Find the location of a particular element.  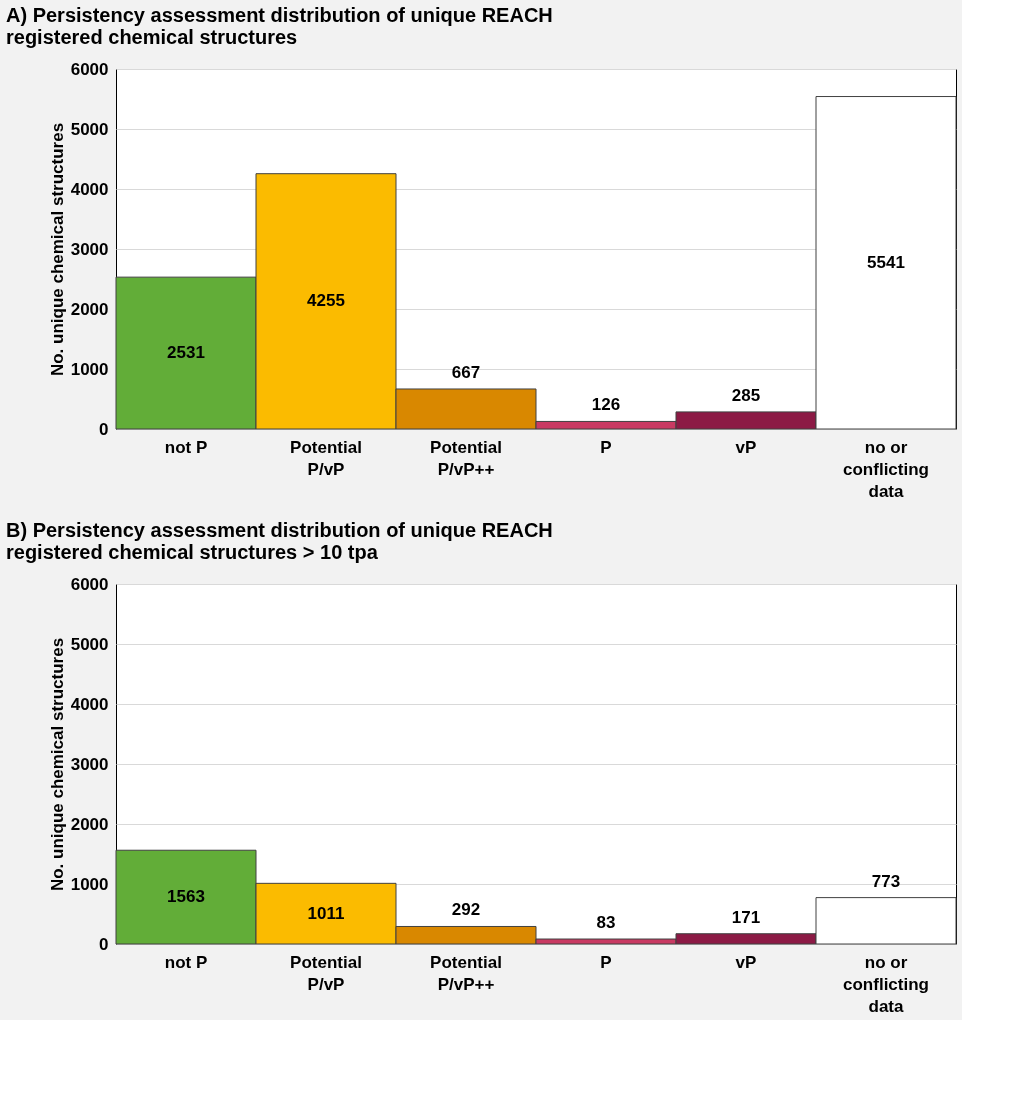

data-label: 171 is located at coordinates (746, 917).